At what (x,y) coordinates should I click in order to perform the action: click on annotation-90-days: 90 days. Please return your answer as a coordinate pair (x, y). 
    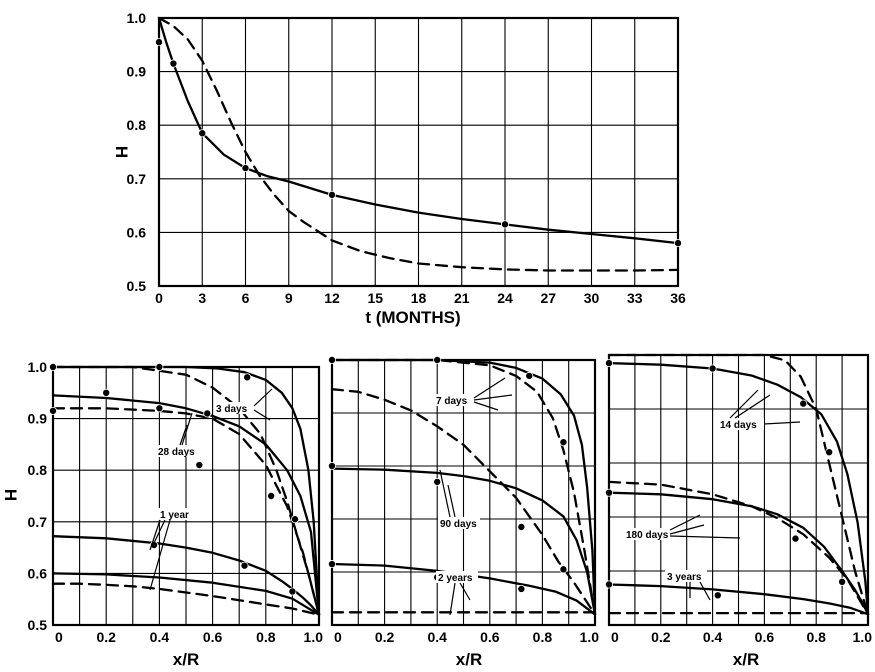
    Looking at the image, I should click on (458, 524).